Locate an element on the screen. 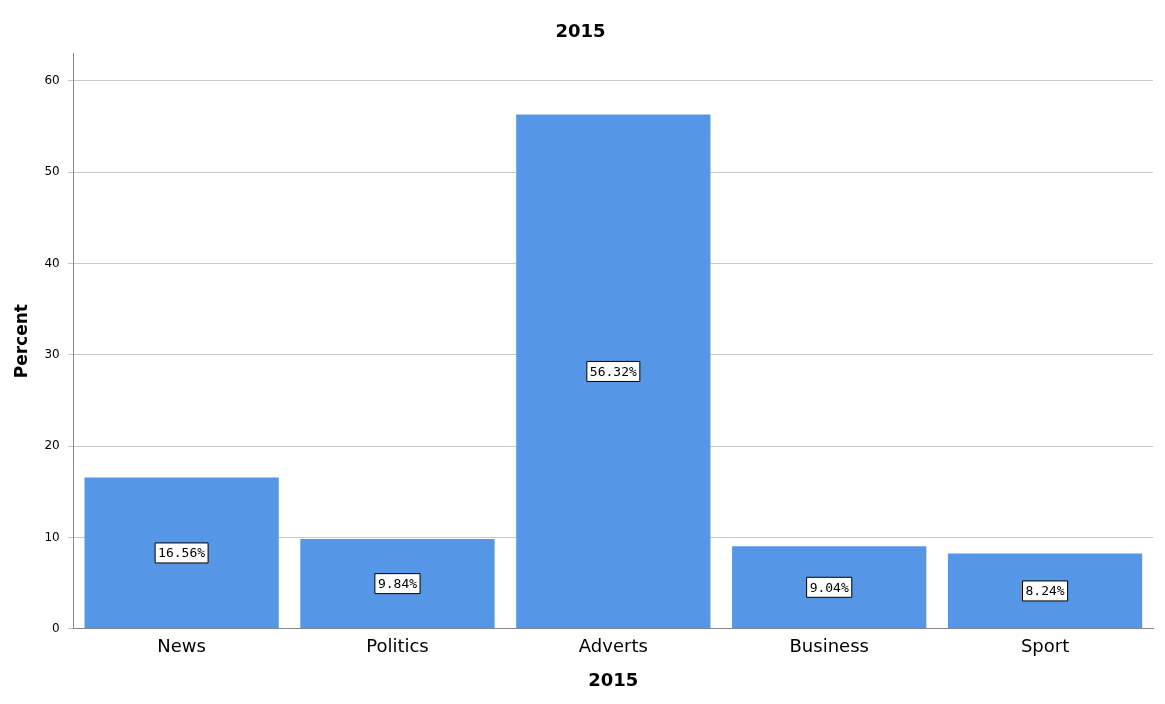 Image resolution: width=1165 pixels, height=704 pixels. chart-title: 2015 is located at coordinates (580, 31).